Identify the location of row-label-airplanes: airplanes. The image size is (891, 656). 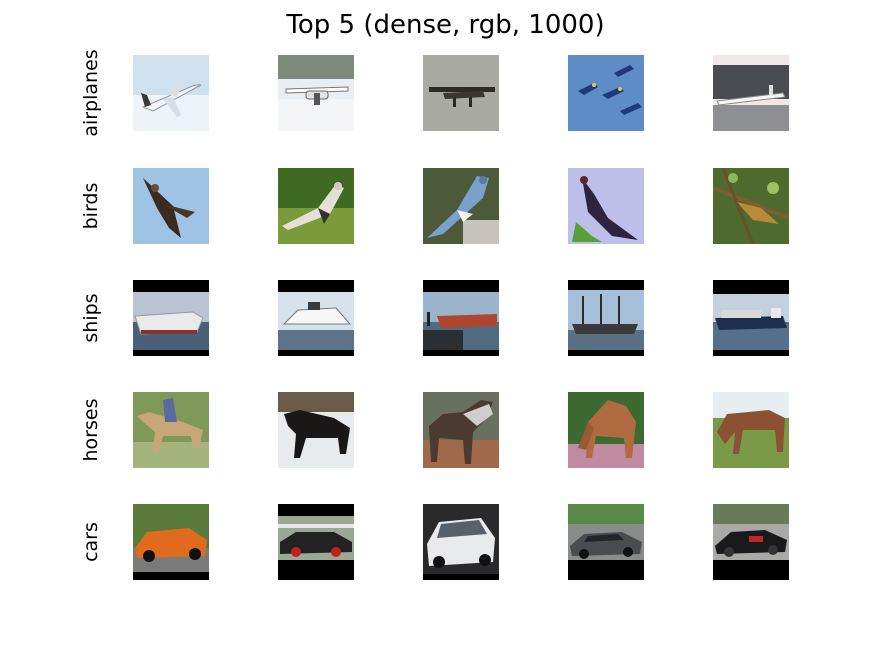
(91, 93).